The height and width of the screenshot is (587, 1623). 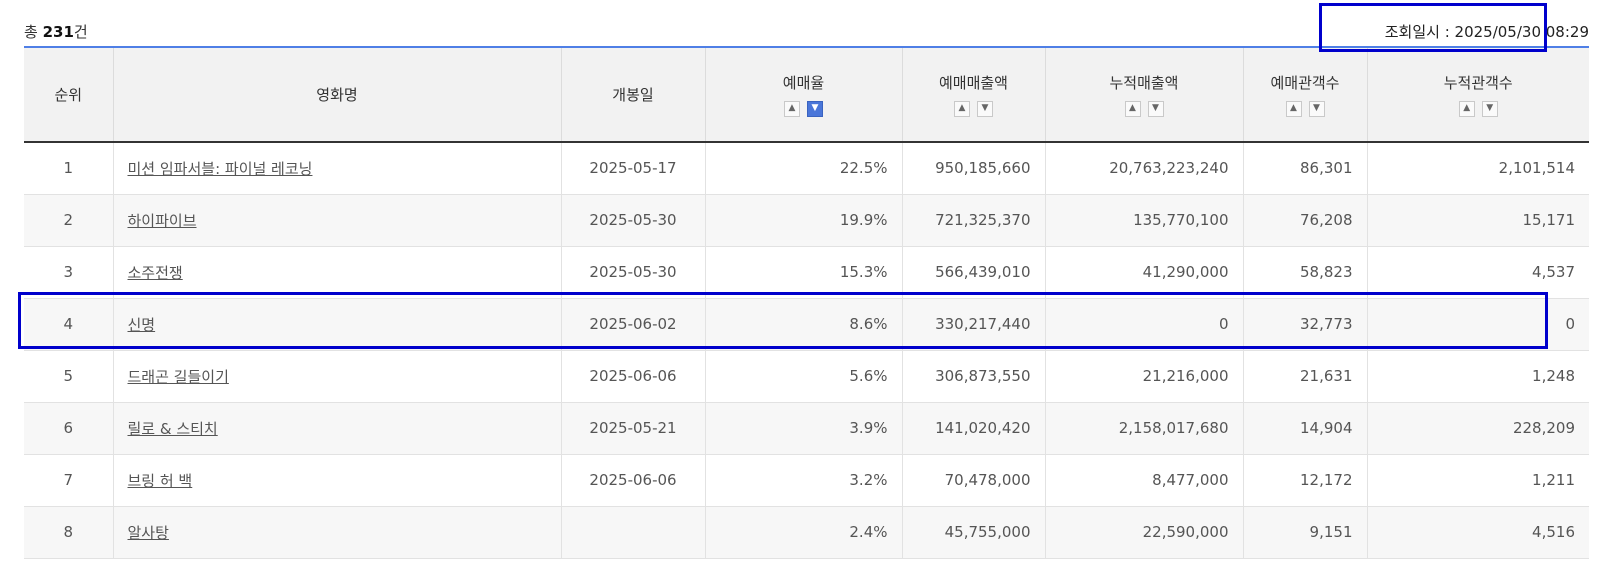 What do you see at coordinates (220, 168) in the screenshot?
I see `movie-title-link: 미션 임파서블: 파이널 레코닝` at bounding box center [220, 168].